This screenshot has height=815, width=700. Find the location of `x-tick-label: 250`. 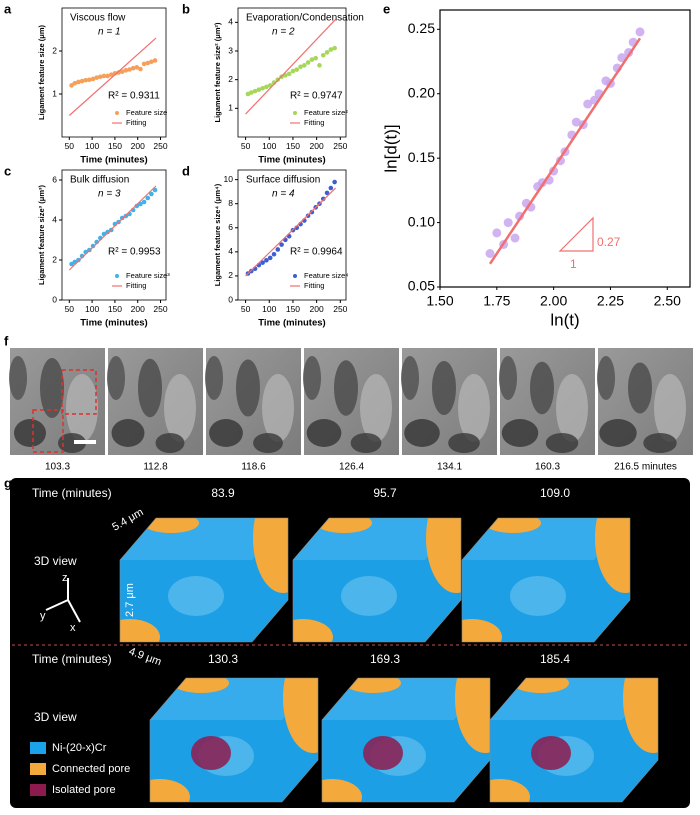

x-tick-label: 250 is located at coordinates (160, 146).